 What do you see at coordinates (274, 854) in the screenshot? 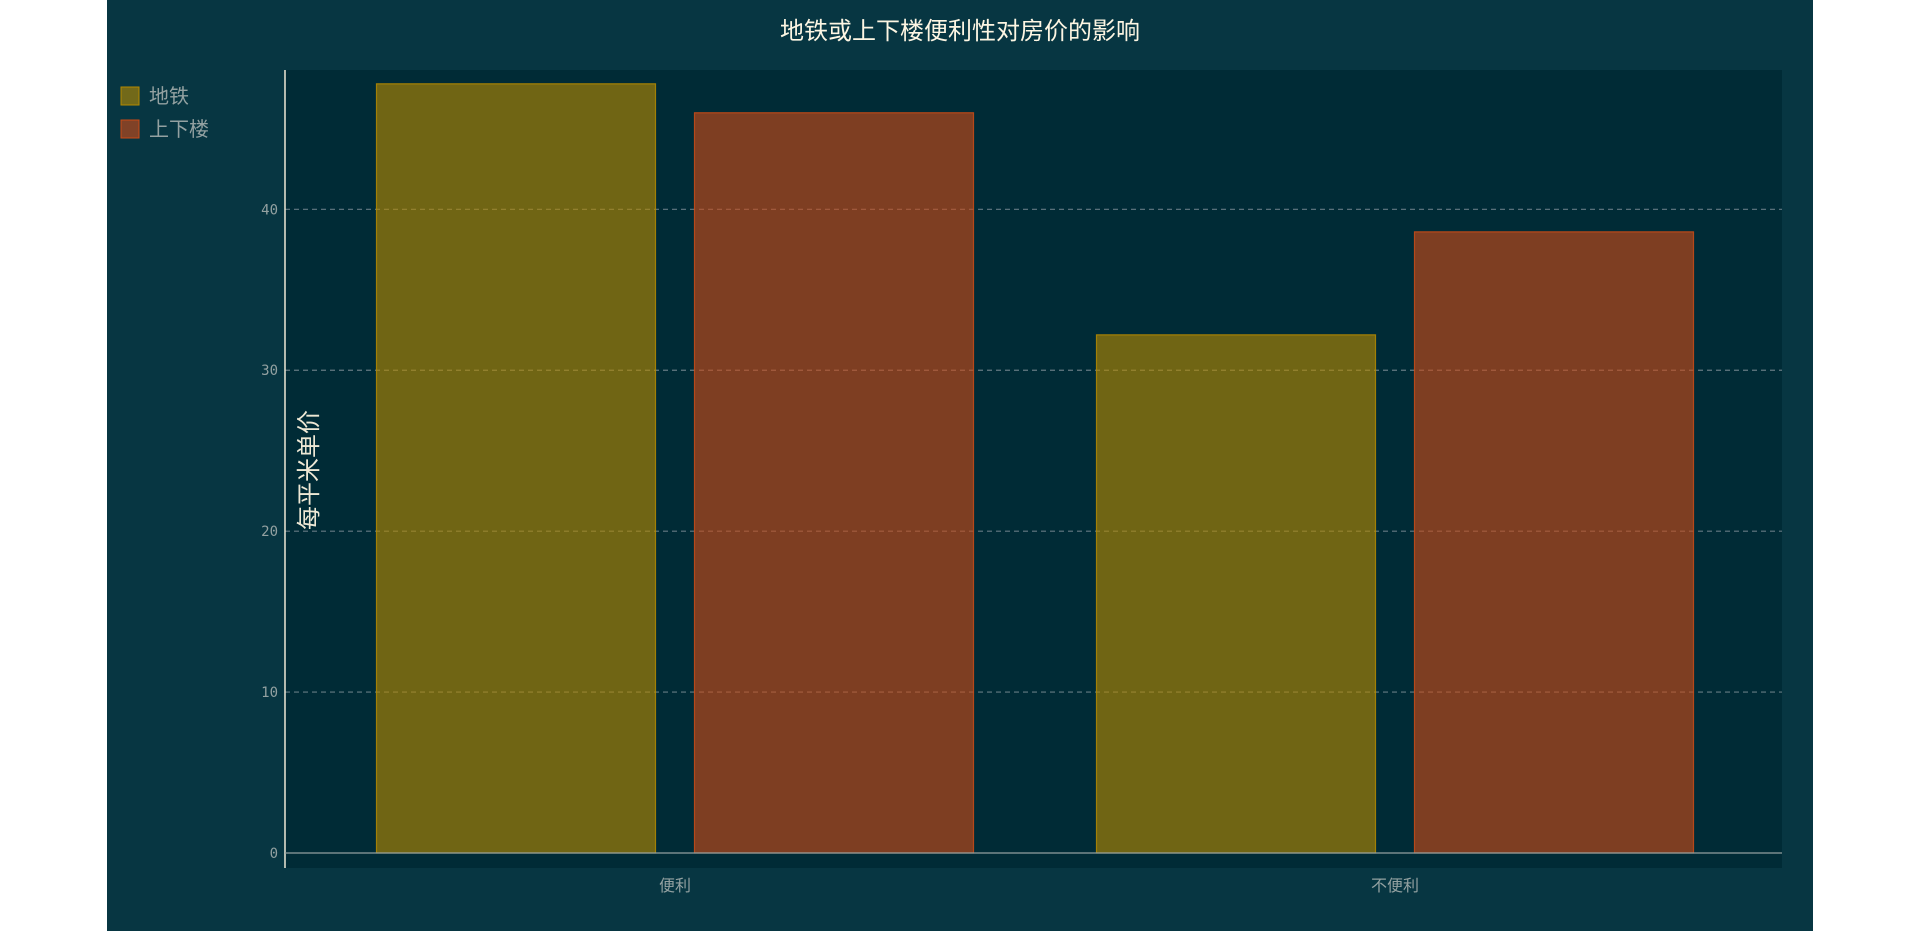
I see `y-tick-label: 0` at bounding box center [274, 854].